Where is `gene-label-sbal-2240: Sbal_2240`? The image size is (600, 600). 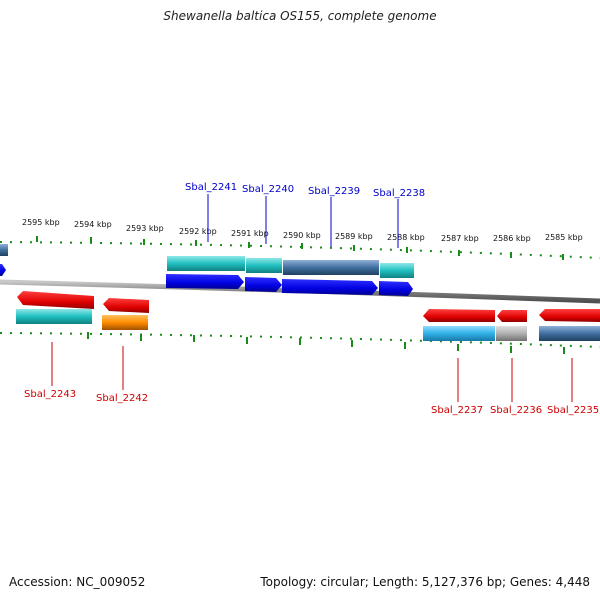
gene-label-sbal-2240: Sbal_2240 is located at coordinates (268, 189).